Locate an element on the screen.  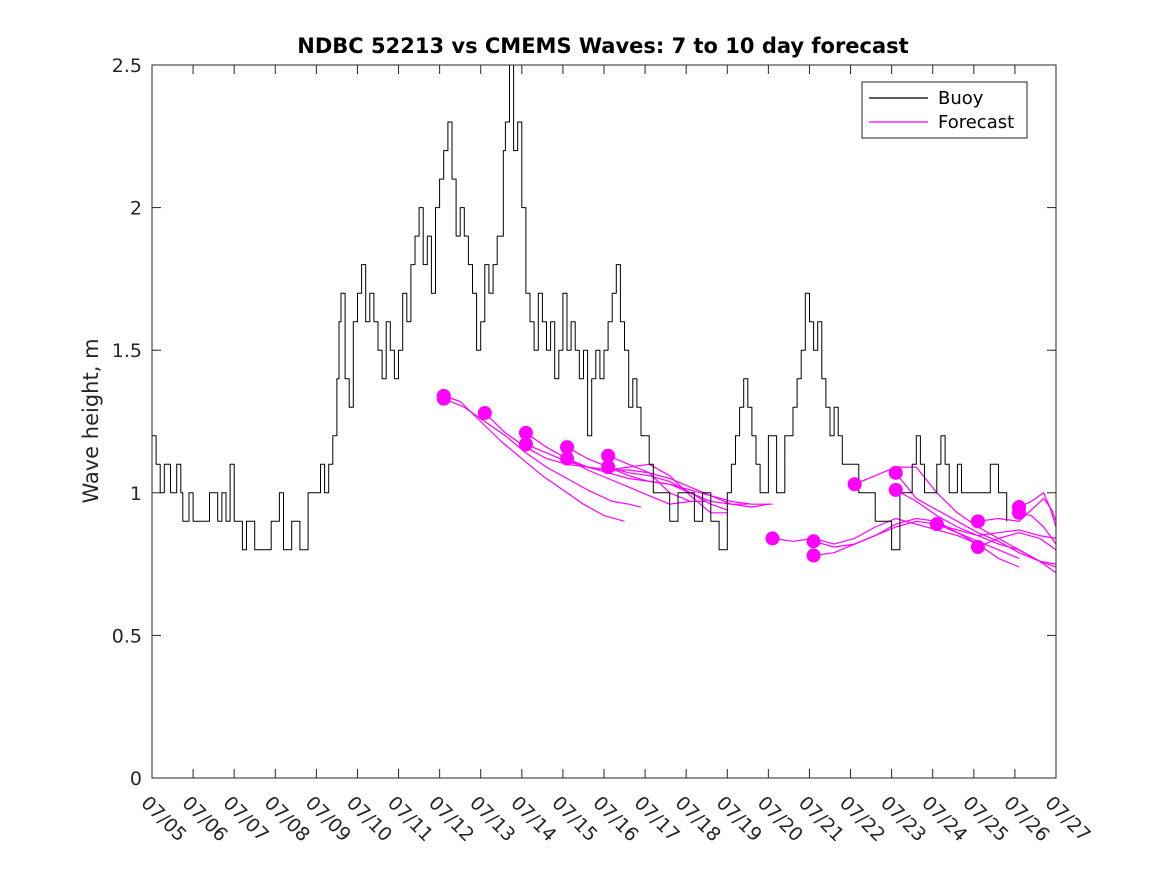
legend: Buoy Forecast is located at coordinates (944, 110).